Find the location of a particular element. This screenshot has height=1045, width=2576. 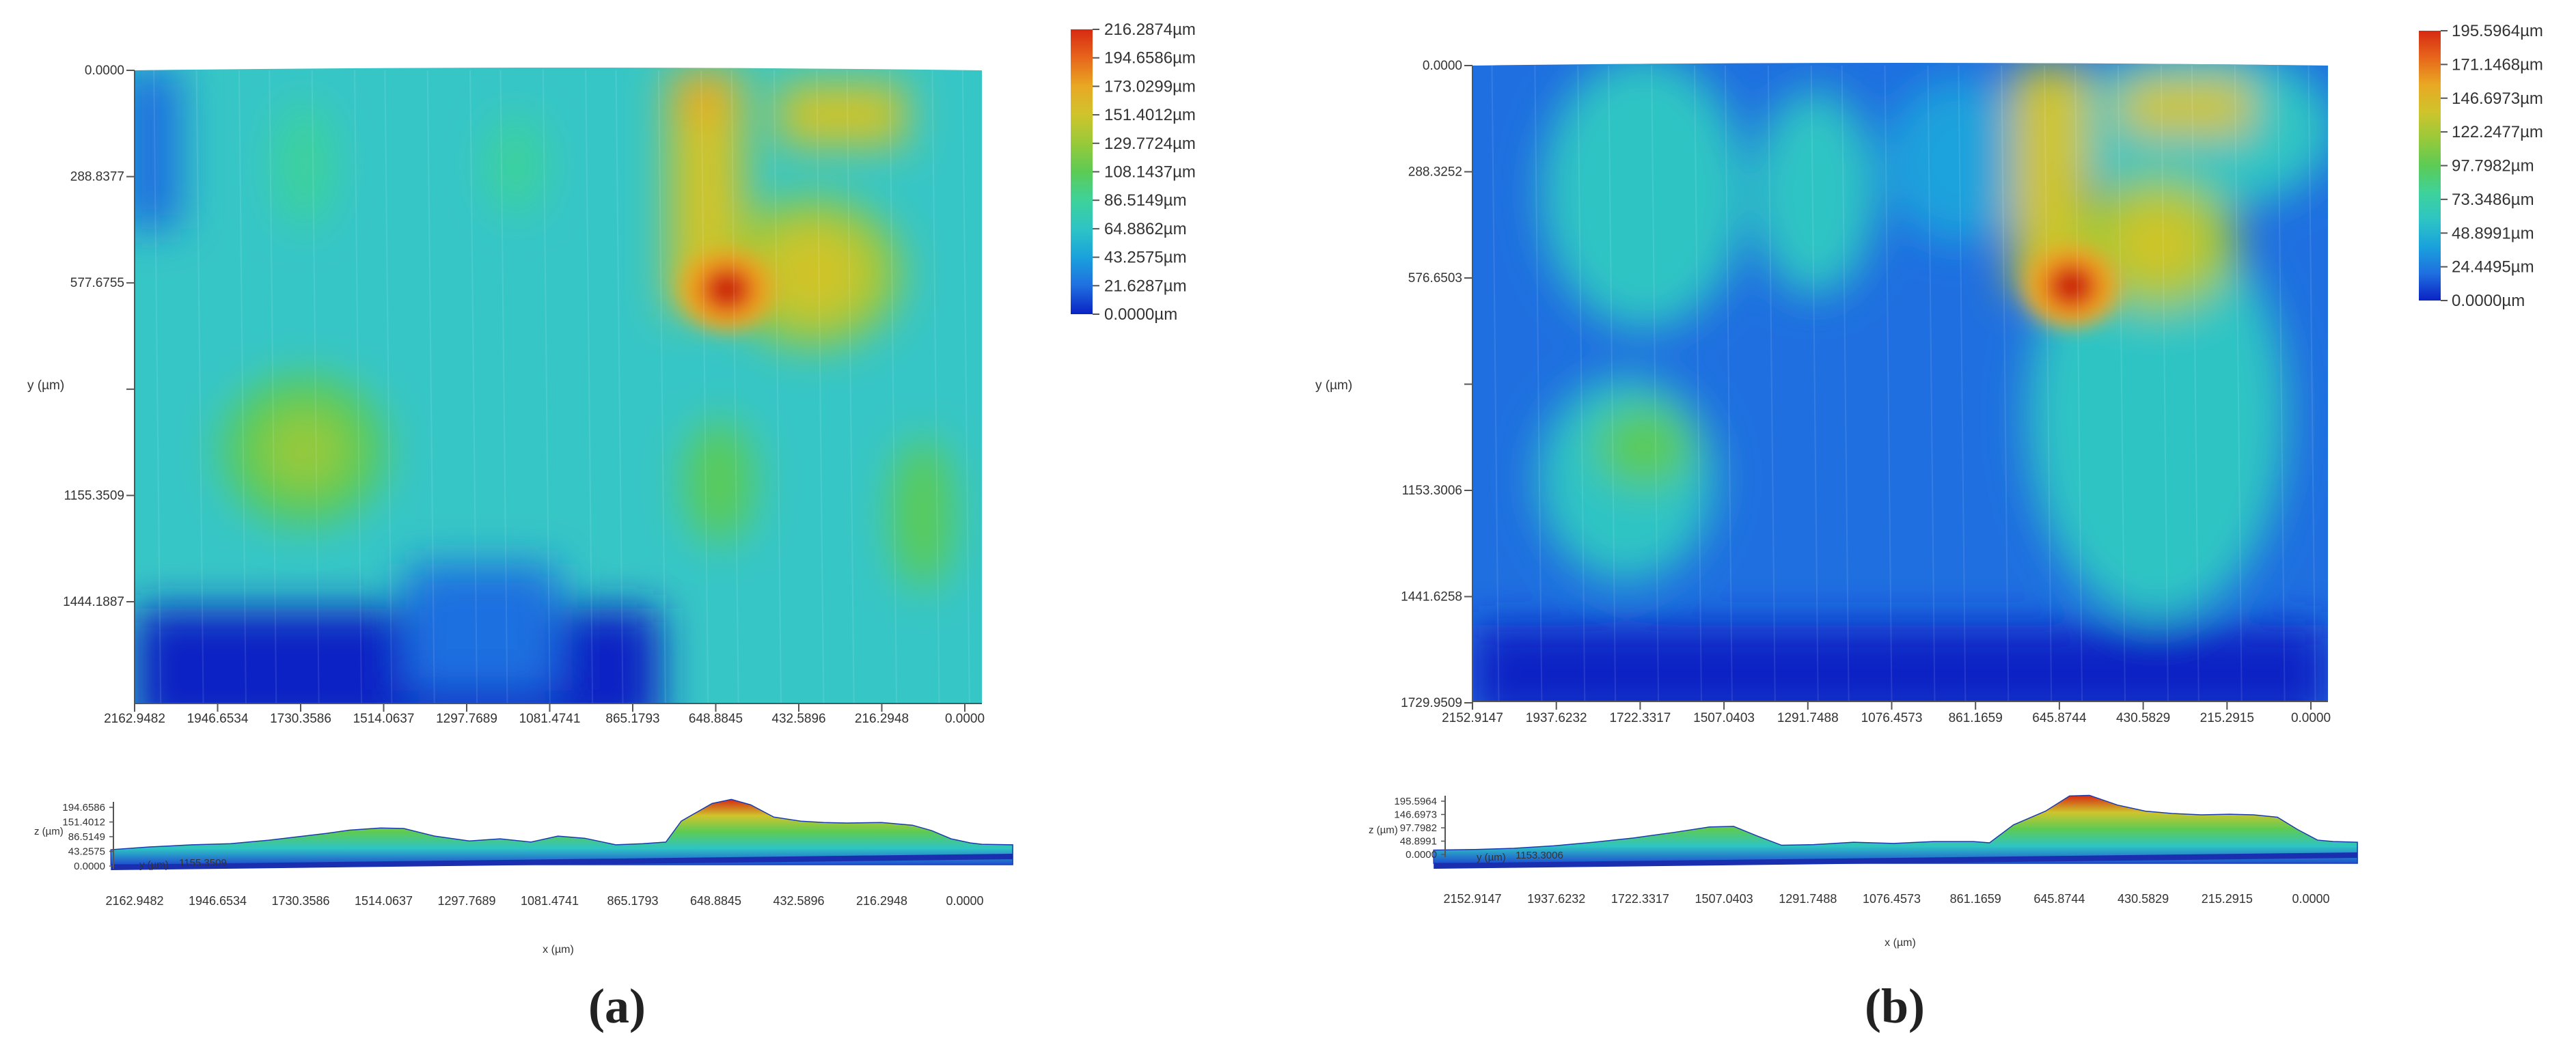

profile-x-tick-label: 216.2948 is located at coordinates (881, 901).